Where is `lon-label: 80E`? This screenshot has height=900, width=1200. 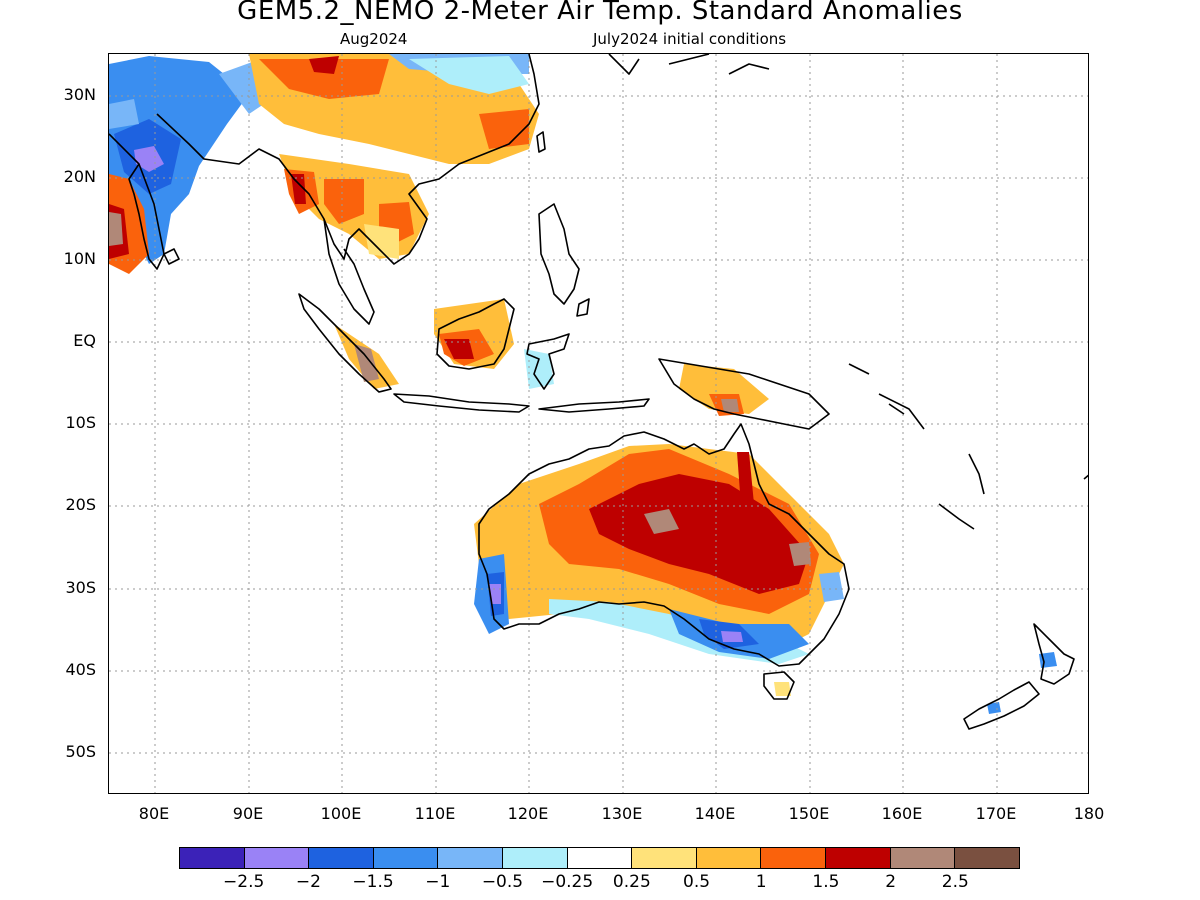 lon-label: 80E is located at coordinates (154, 813).